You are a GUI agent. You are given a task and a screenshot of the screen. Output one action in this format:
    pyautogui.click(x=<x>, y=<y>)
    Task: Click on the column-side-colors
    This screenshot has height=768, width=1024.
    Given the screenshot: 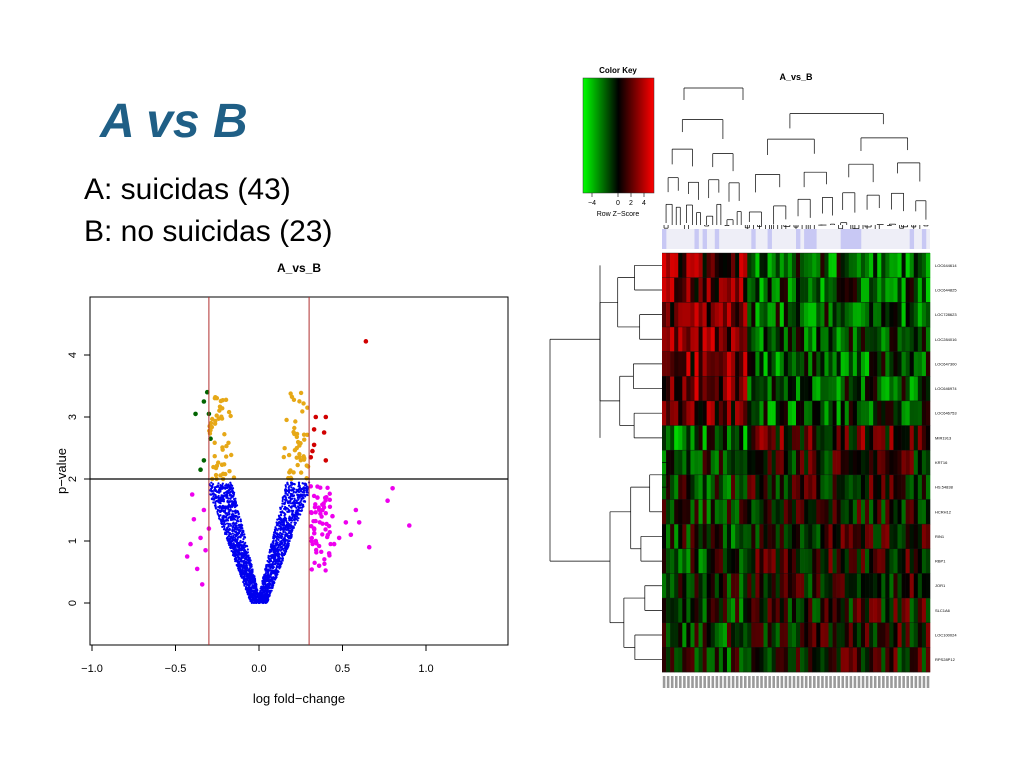 What is the action you would take?
    pyautogui.click(x=796, y=239)
    